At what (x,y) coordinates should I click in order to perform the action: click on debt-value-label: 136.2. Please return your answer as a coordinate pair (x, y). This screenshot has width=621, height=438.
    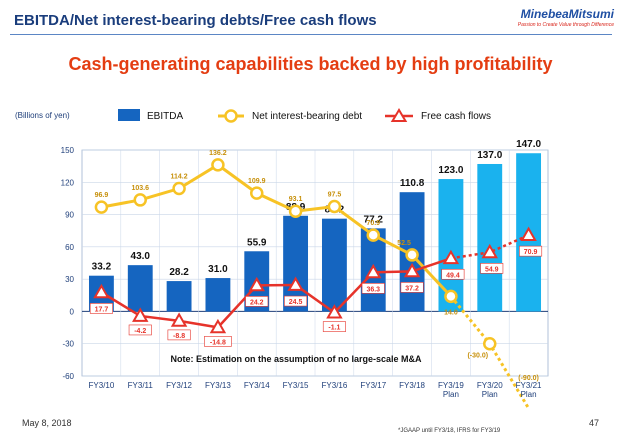
    Looking at the image, I should click on (218, 153).